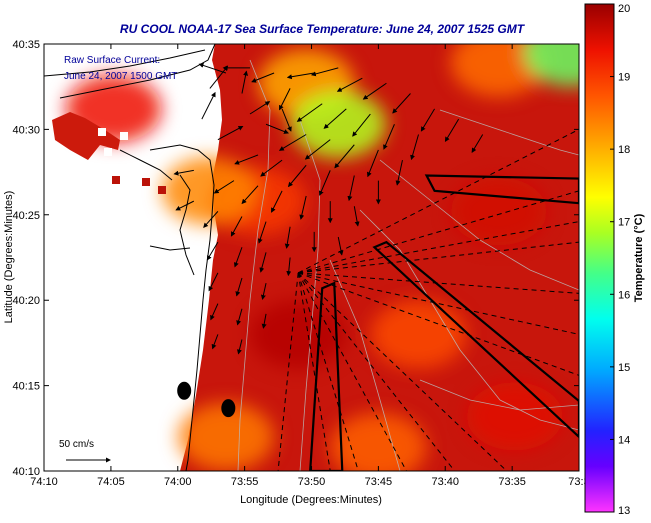  Describe the element at coordinates (624, 78) in the screenshot. I see `colorbar-tick-label: 19` at that location.